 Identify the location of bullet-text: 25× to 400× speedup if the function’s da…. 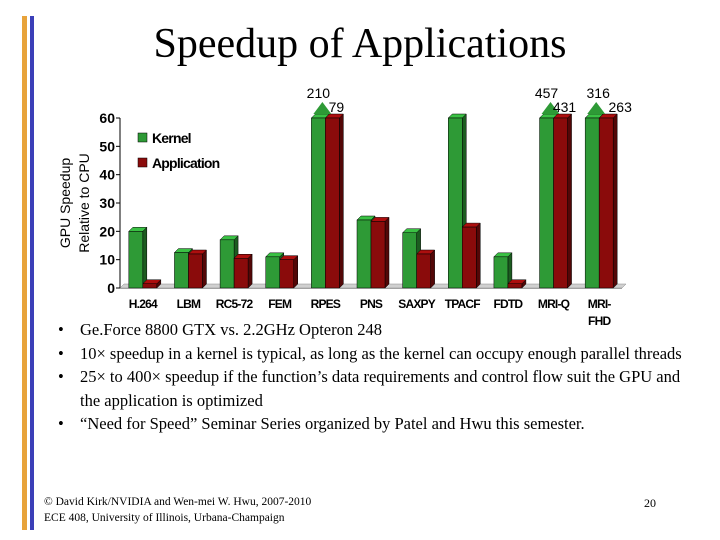
(380, 388).